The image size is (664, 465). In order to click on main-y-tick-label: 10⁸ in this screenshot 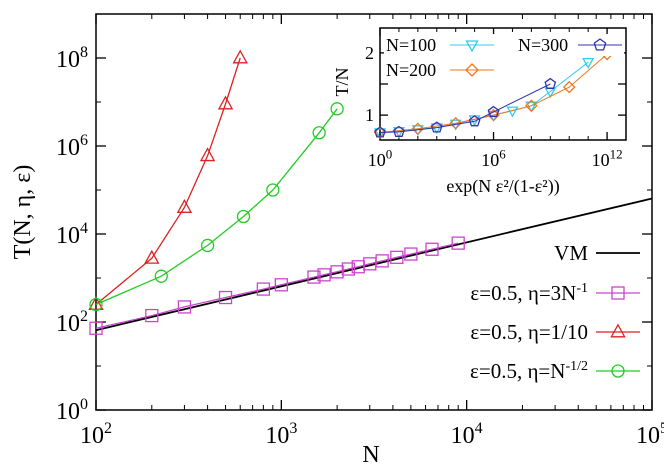, I will do `click(72, 58)`.